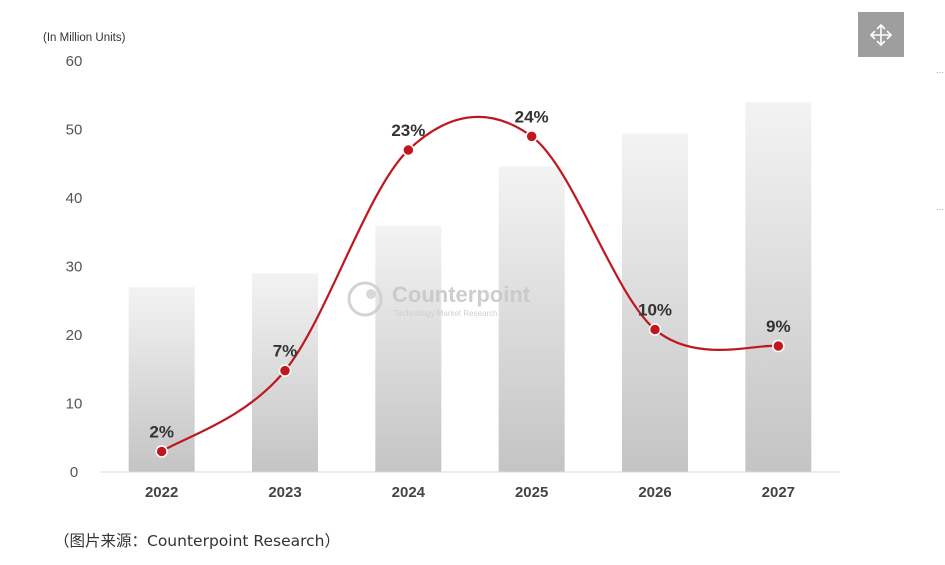  I want to click on growth-label-2026: 10%, so click(655, 310).